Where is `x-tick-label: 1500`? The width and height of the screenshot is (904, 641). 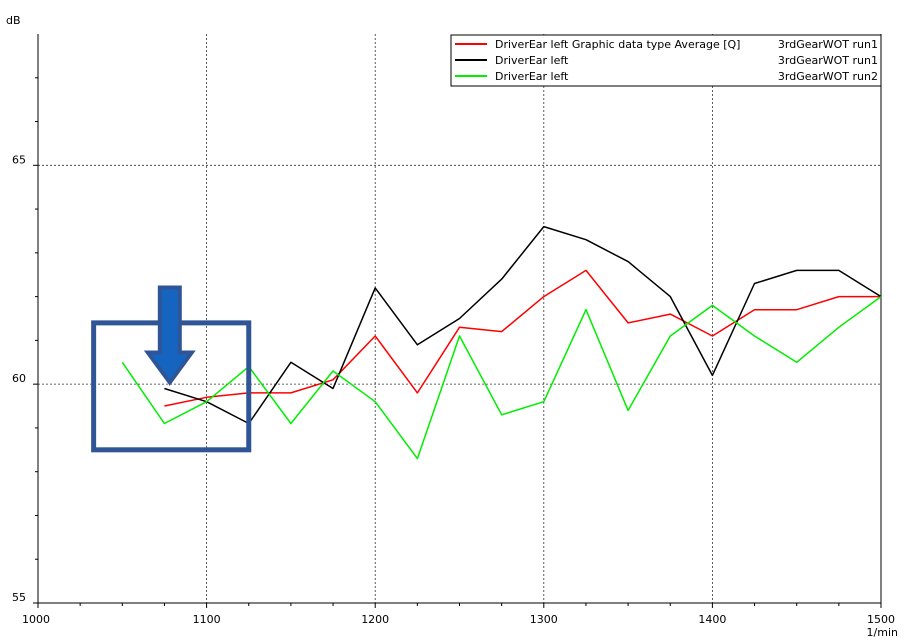 x-tick-label: 1500 is located at coordinates (881, 619).